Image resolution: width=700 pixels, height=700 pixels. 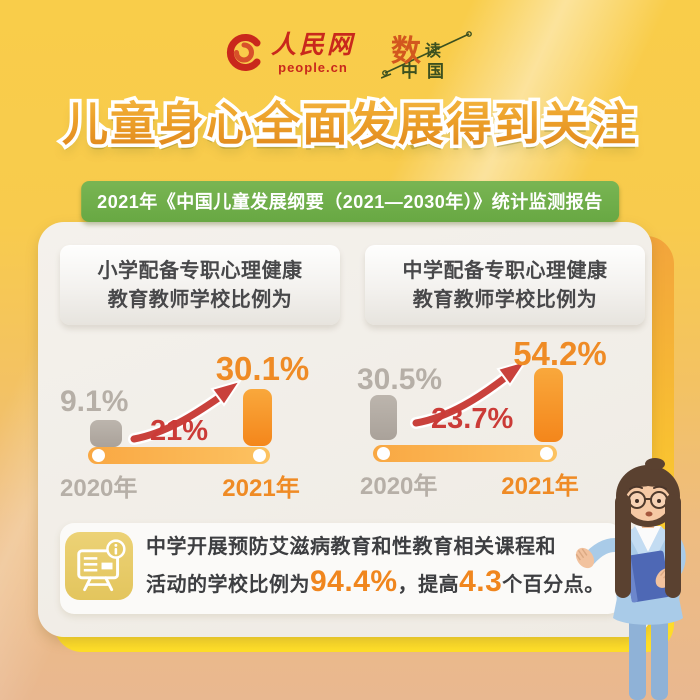 I want to click on bar-chart-middle-school: 30.5% 23.7% 54.2% 2020年 2021年, so click(x=501, y=426).